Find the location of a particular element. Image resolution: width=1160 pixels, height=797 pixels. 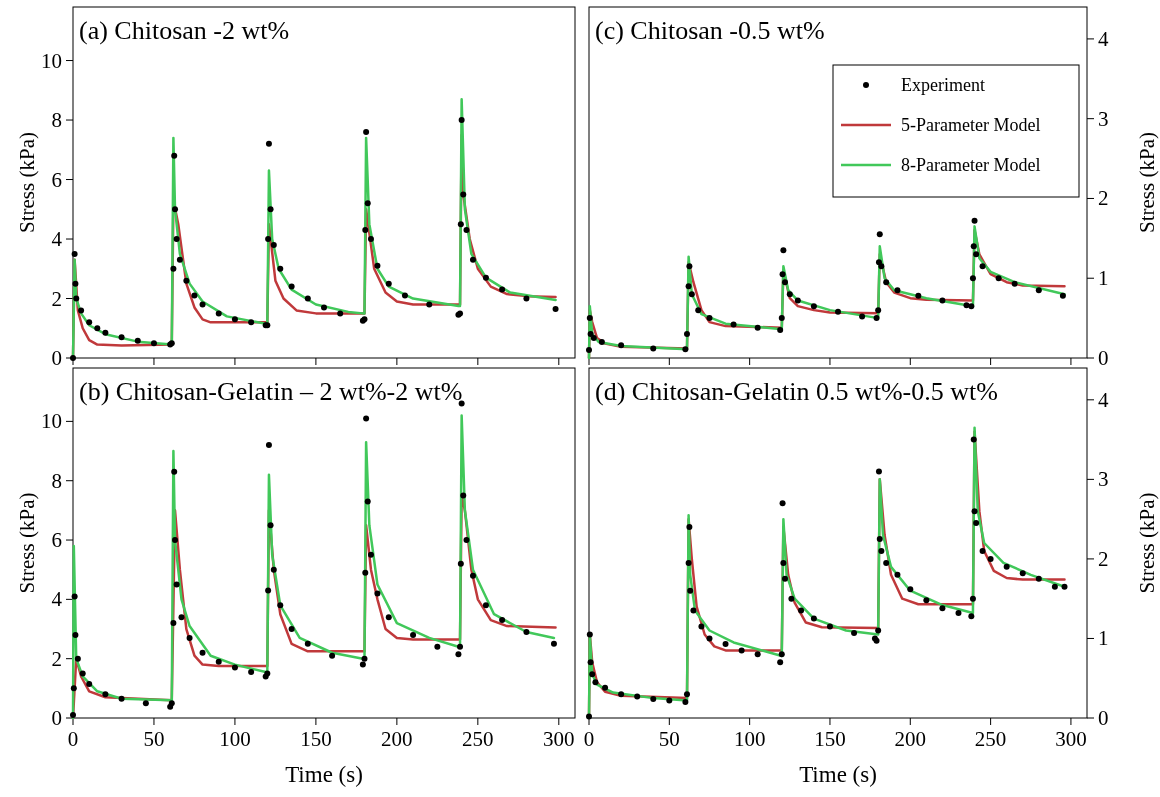

chart-title: (a) Chitosan -2 wt% is located at coordinates (184, 30).